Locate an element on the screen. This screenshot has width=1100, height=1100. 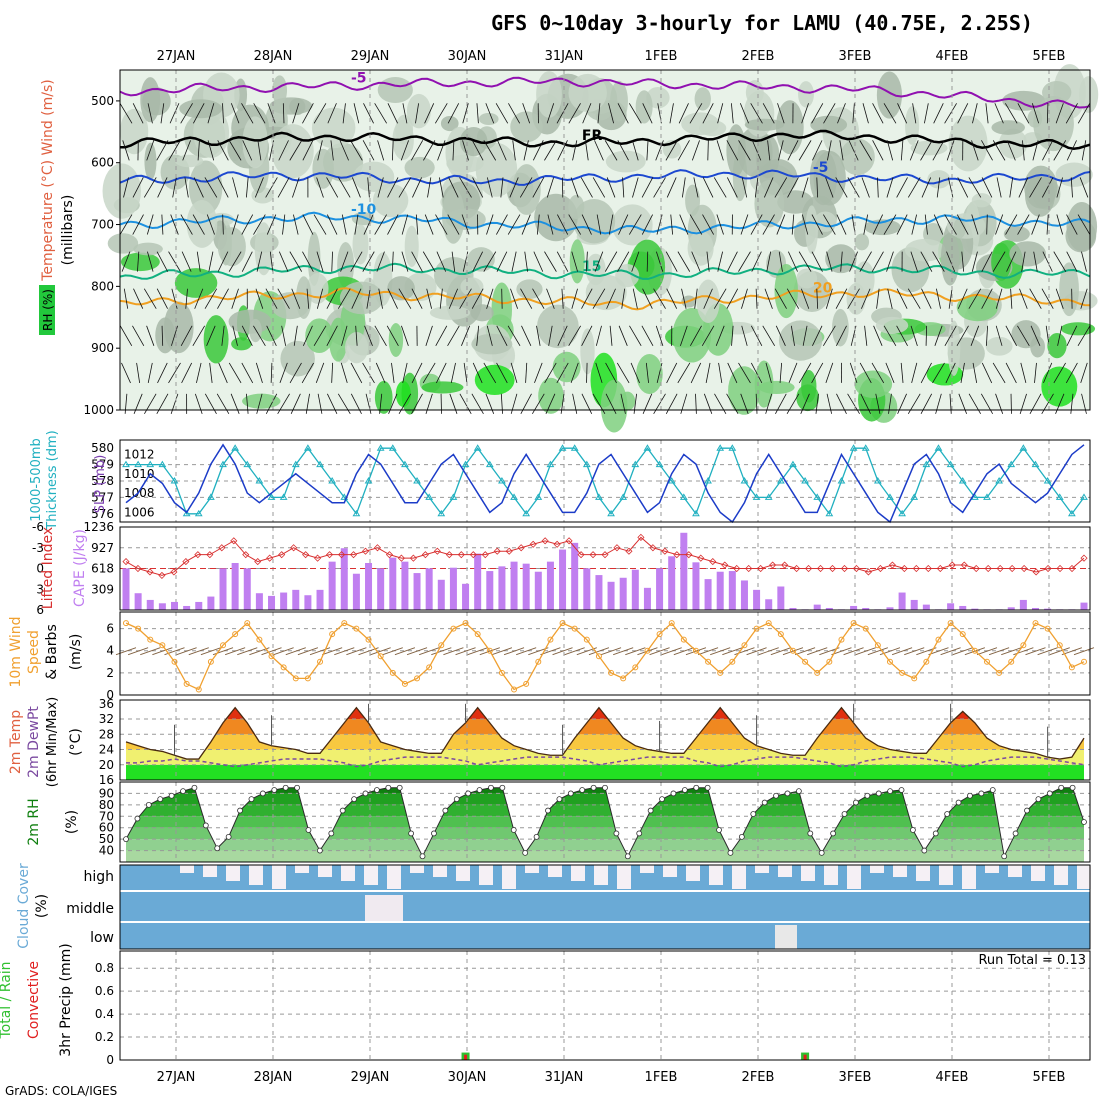
panel-frame is located at coordinates (605, 481).